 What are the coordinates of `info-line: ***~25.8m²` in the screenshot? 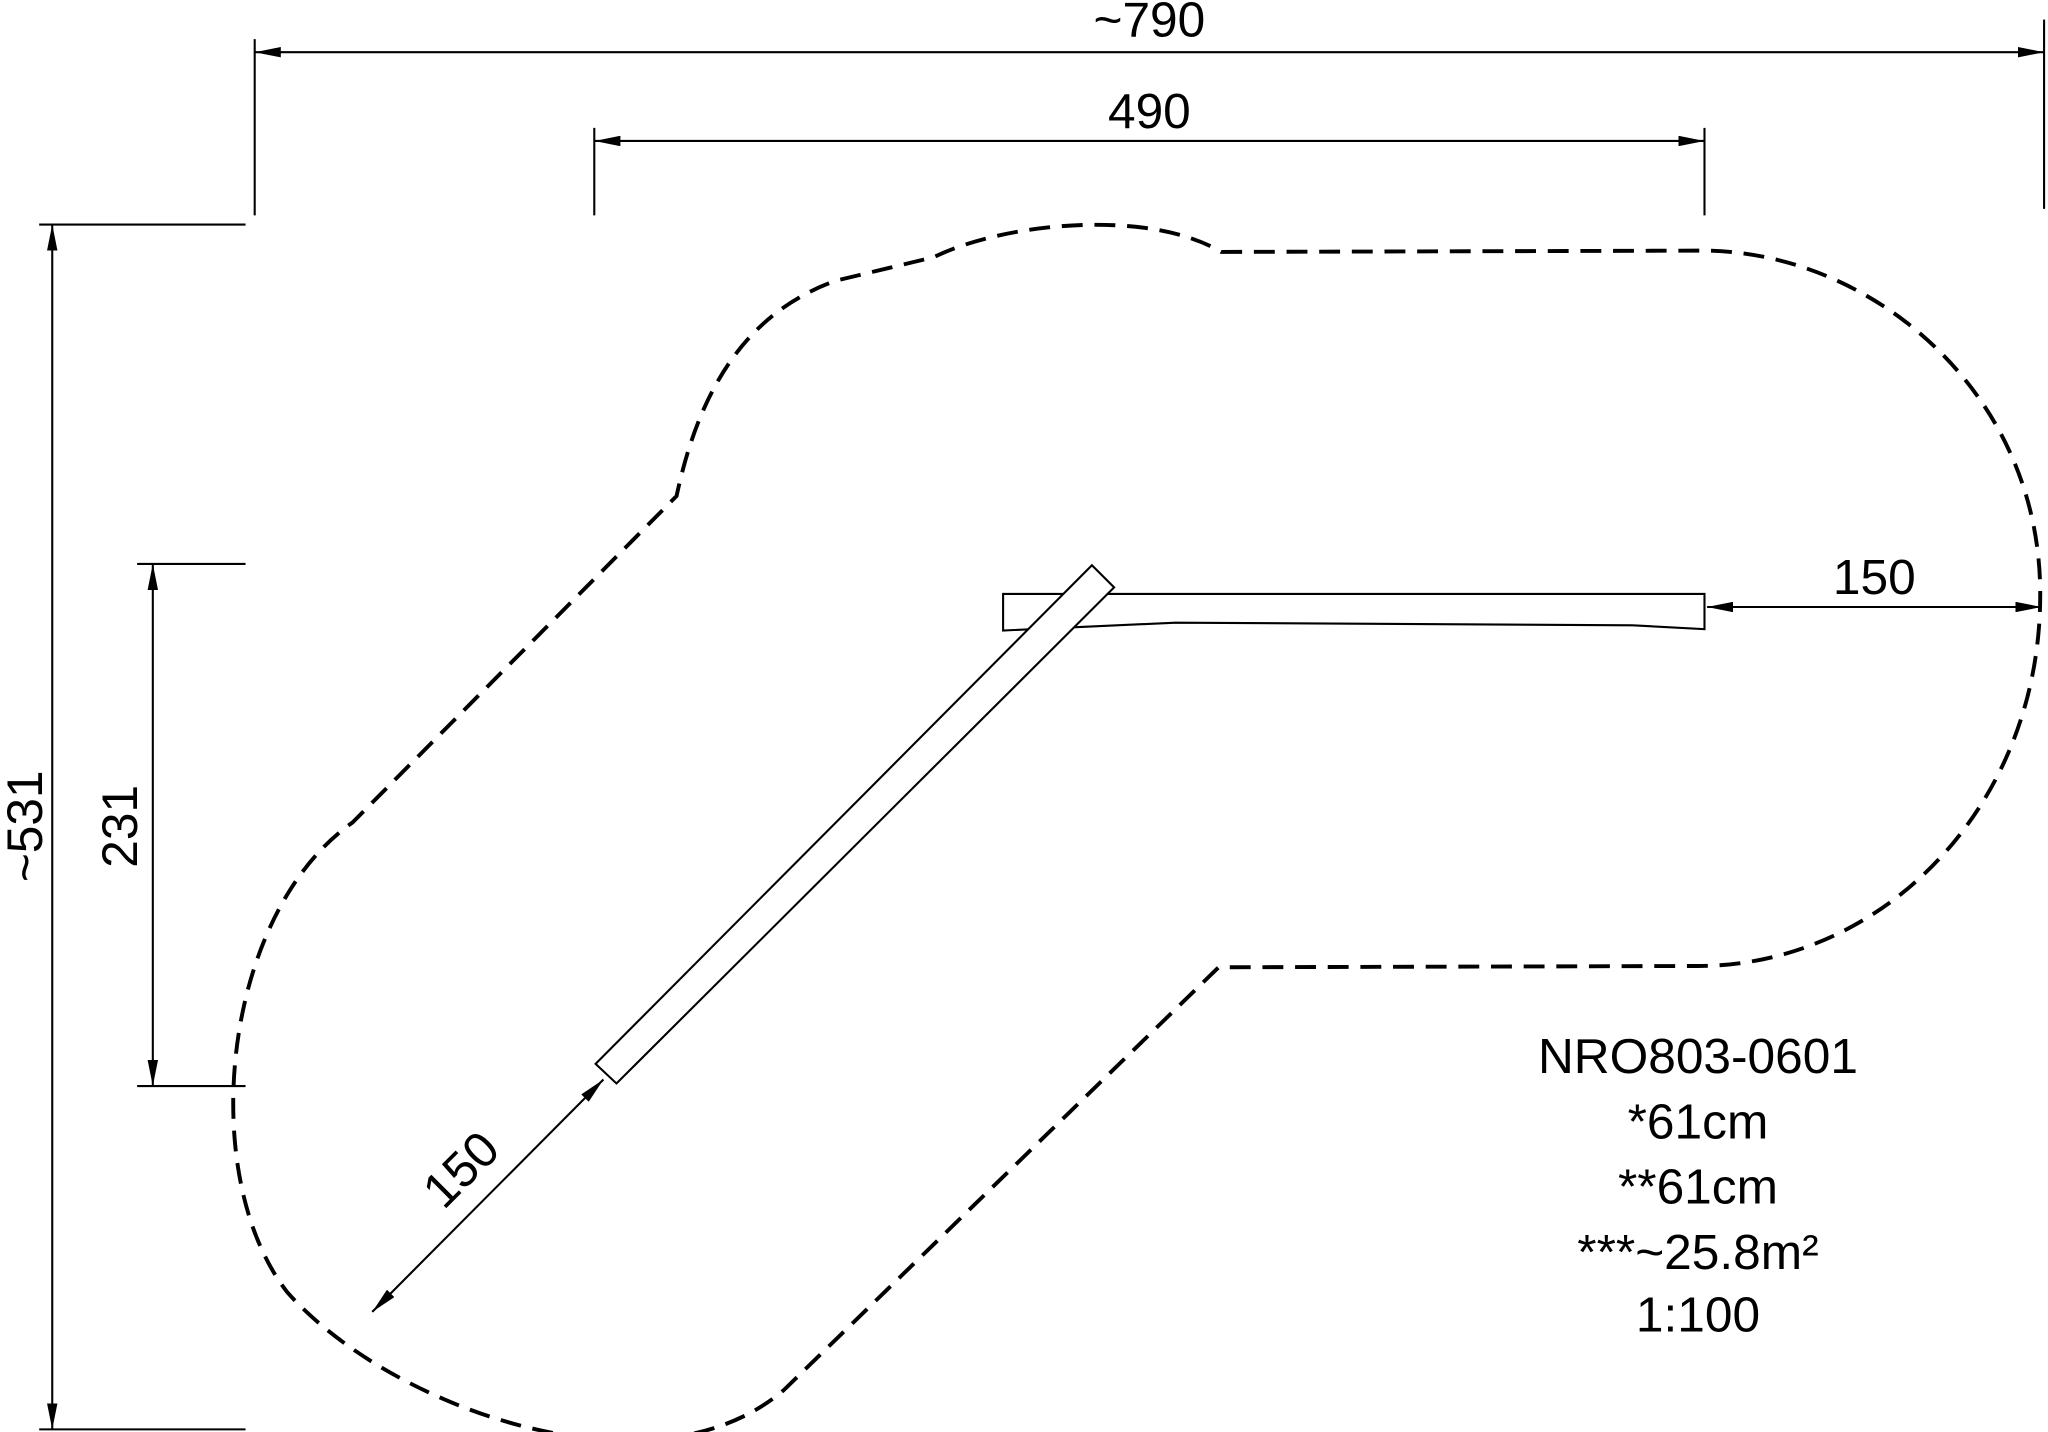 It's located at (1697, 1252).